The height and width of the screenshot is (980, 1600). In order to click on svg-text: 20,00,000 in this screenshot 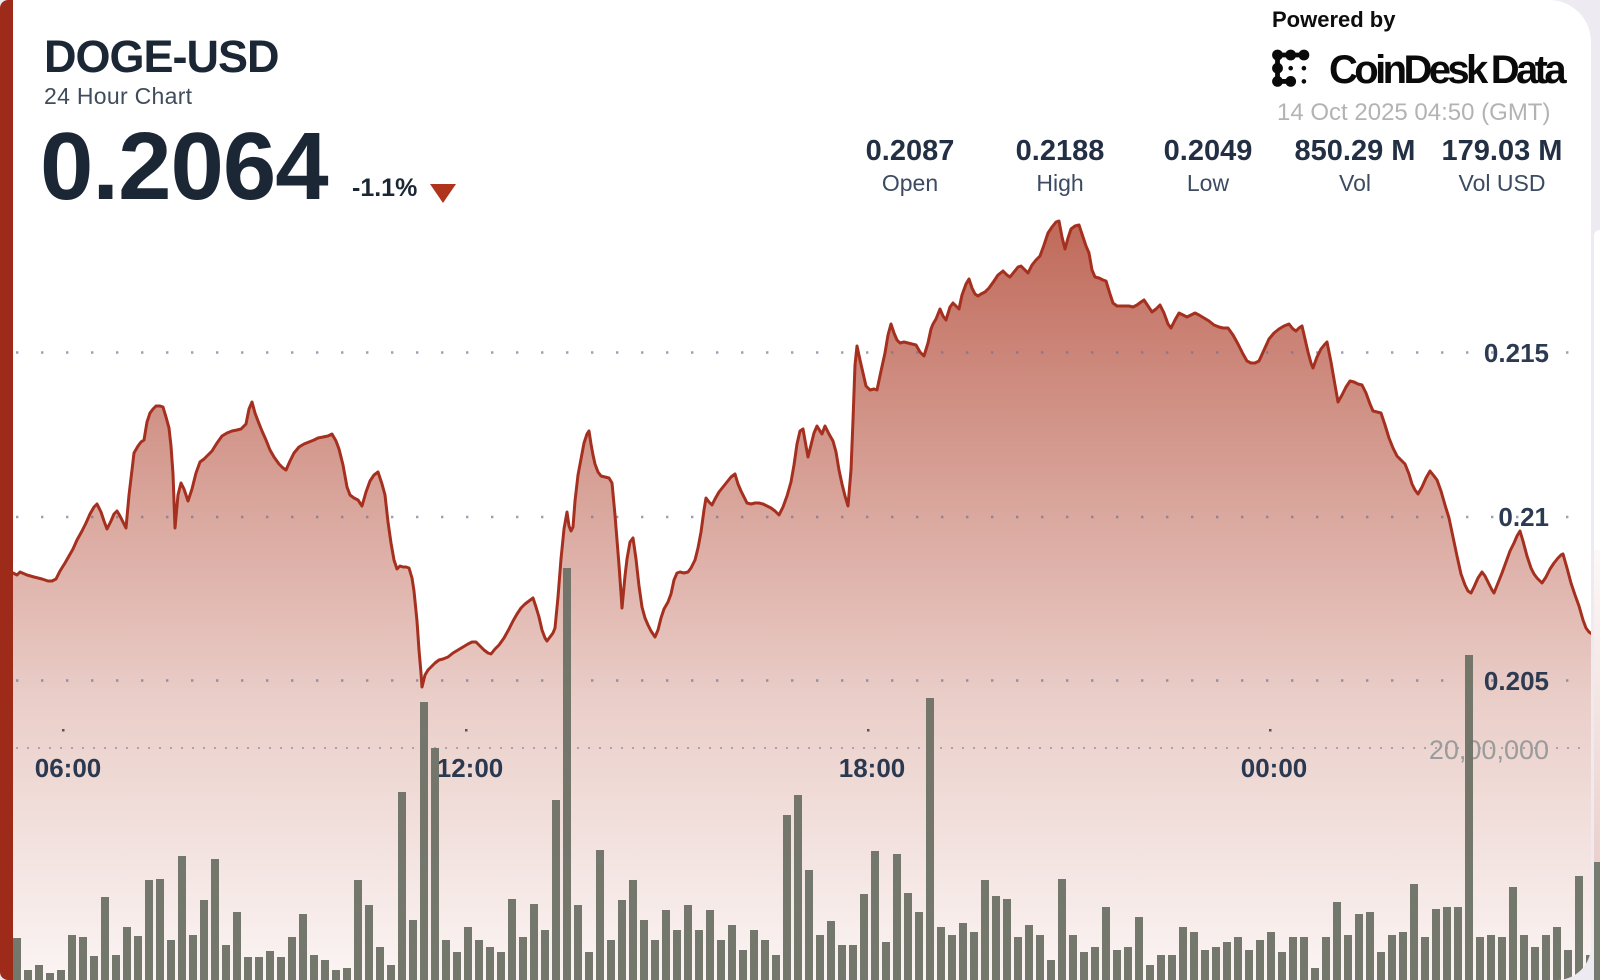, I will do `click(1489, 750)`.